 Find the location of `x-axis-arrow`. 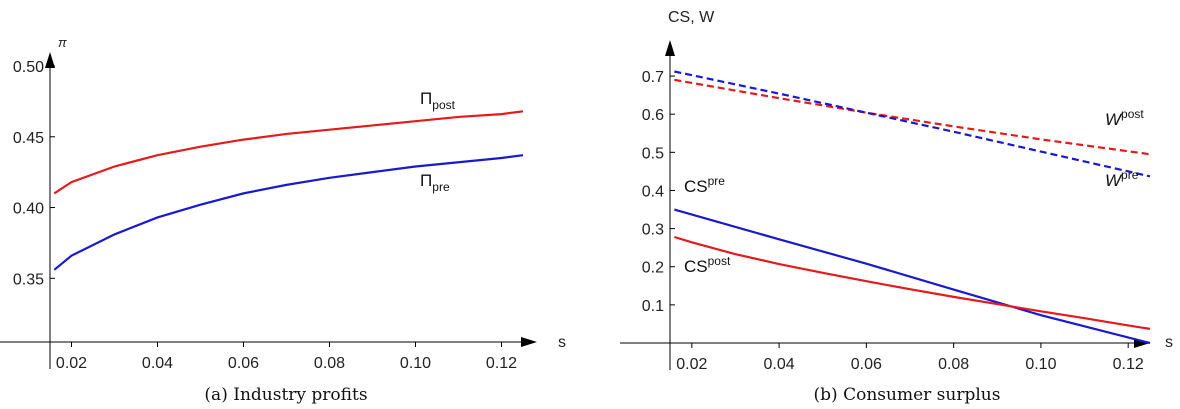

x-axis-arrow is located at coordinates (529, 342).